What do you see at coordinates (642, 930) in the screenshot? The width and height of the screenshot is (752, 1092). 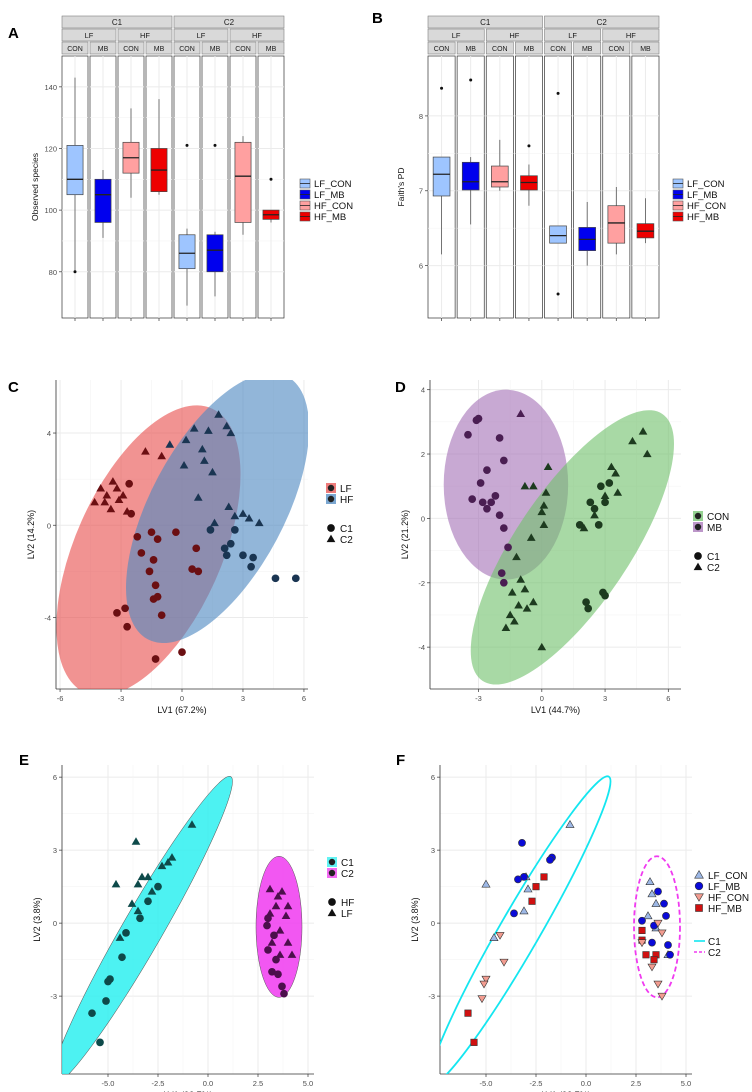 I see `point-hf_mb` at bounding box center [642, 930].